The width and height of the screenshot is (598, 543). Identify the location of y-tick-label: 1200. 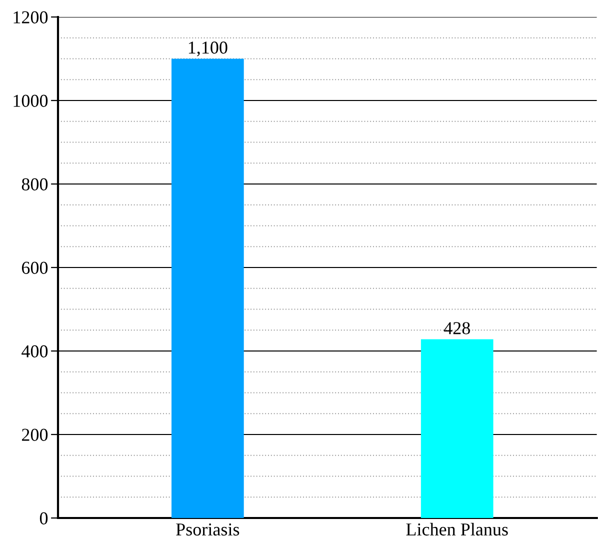
(31, 17).